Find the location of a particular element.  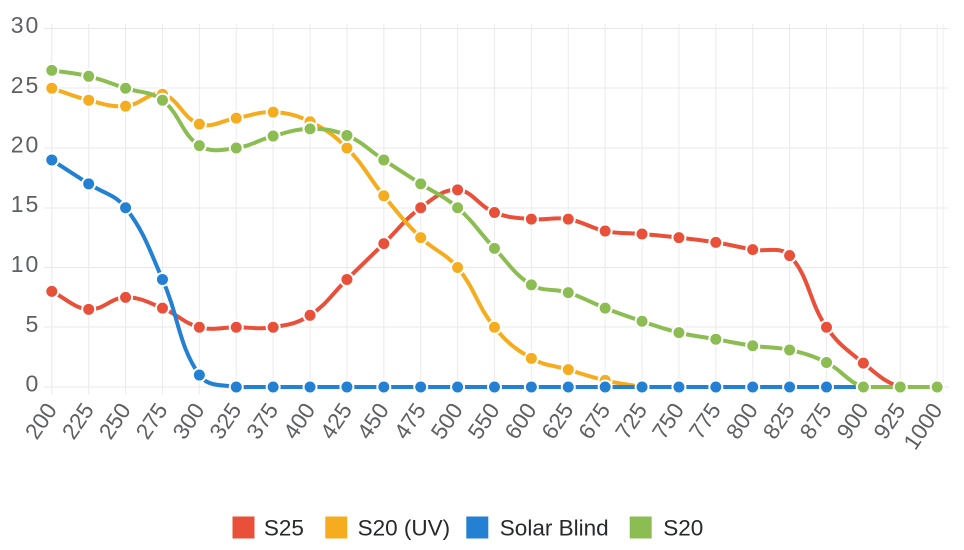

svg-text: 0 is located at coordinates (33, 384).